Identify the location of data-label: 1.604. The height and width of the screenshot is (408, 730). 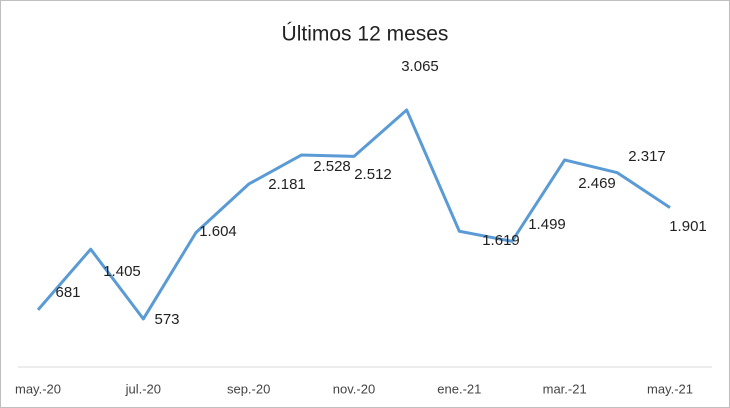
(218, 231).